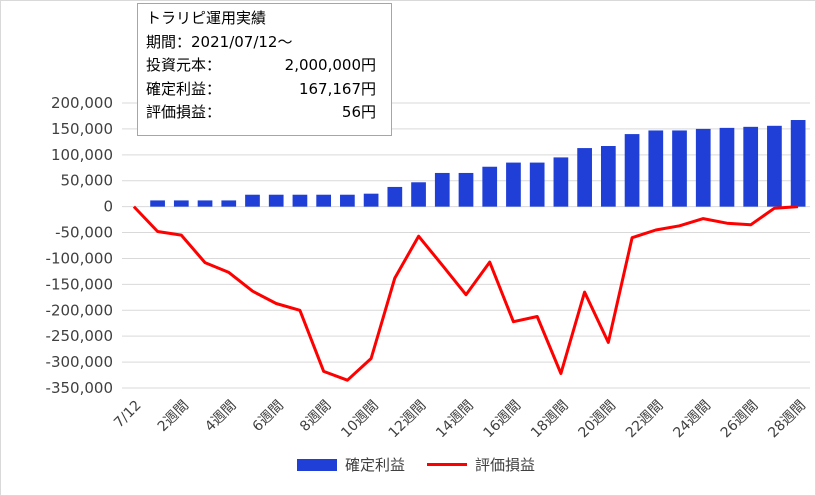 Image resolution: width=816 pixels, height=496 pixels. What do you see at coordinates (82, 155) in the screenshot?
I see `y-tick-label: 100,000` at bounding box center [82, 155].